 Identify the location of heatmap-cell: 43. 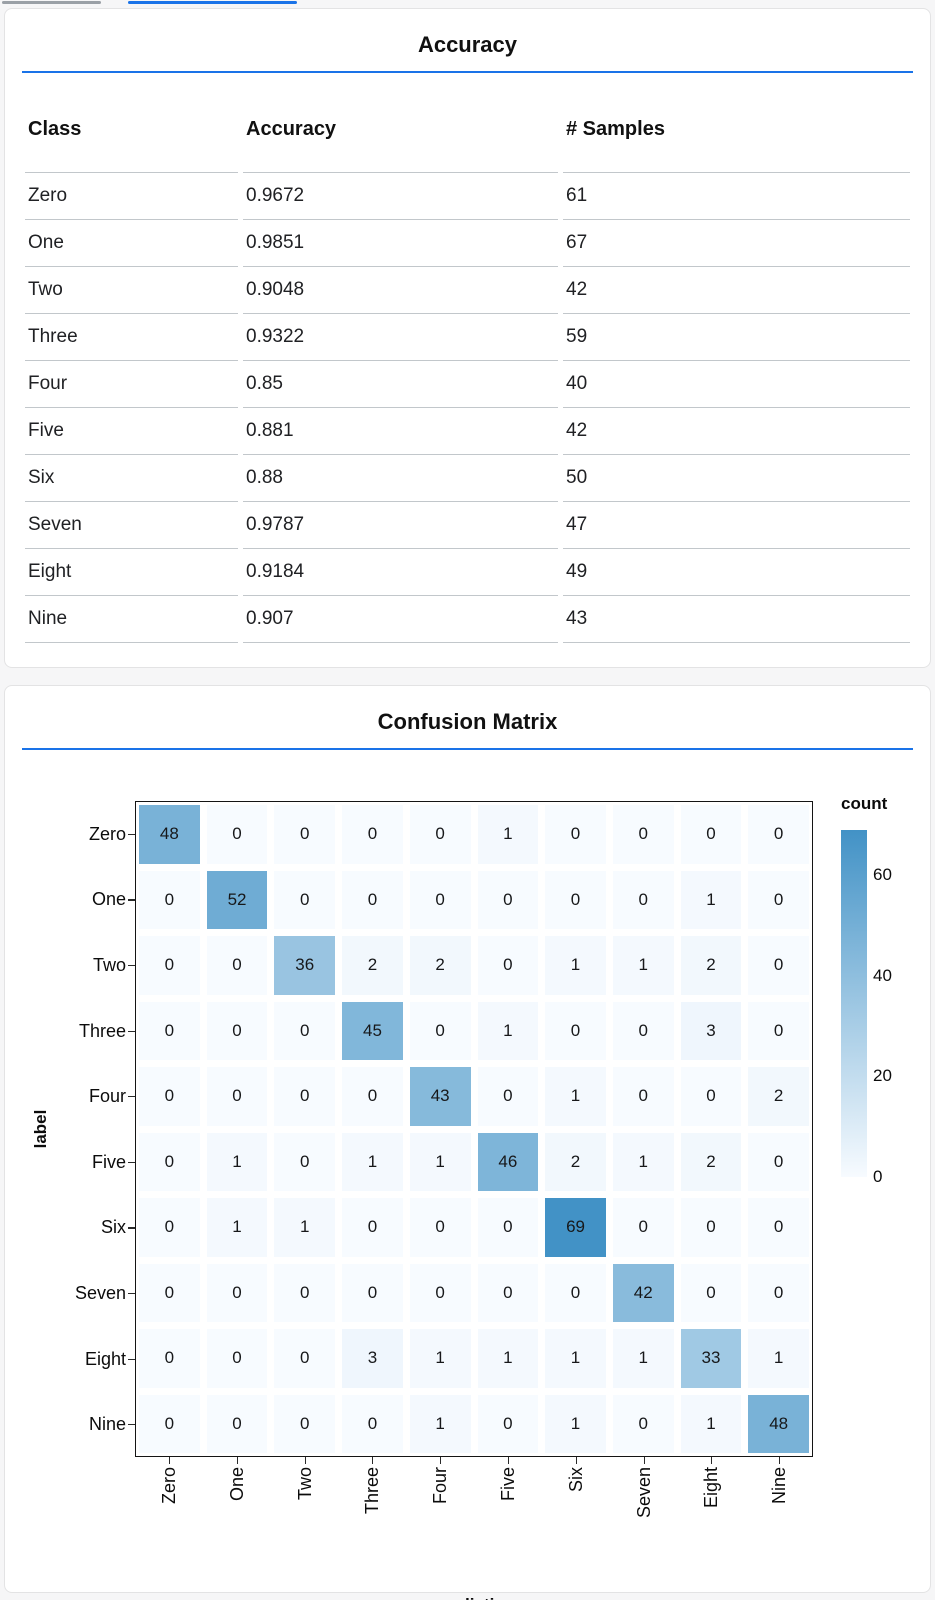
(440, 1096).